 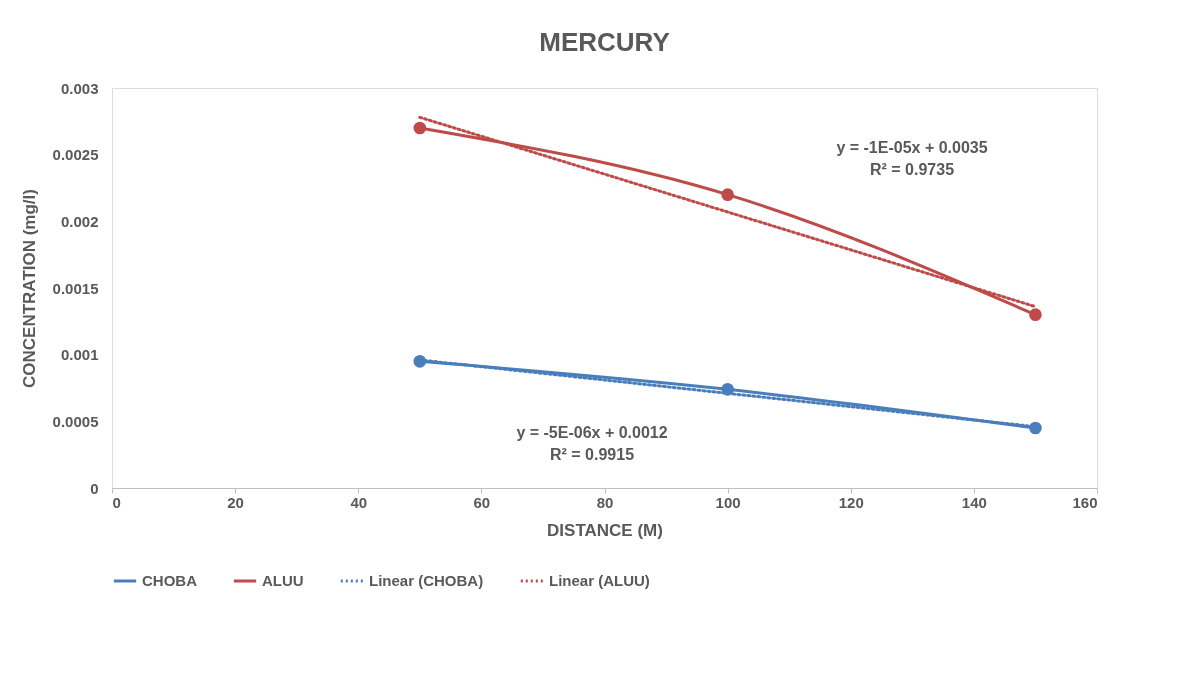 I want to click on x-axis-title: DISTANCE (M), so click(x=605, y=530).